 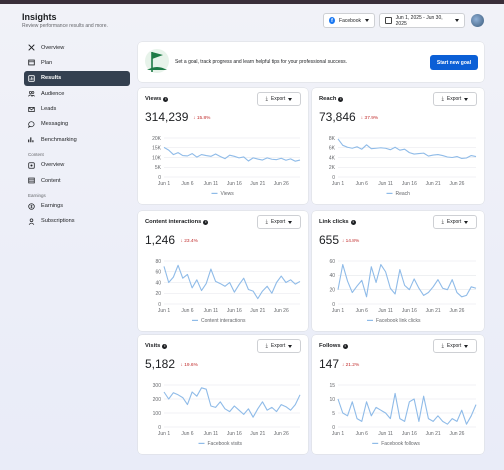 What do you see at coordinates (77, 47) in the screenshot?
I see `sidebar-item-overview: Overview` at bounding box center [77, 47].